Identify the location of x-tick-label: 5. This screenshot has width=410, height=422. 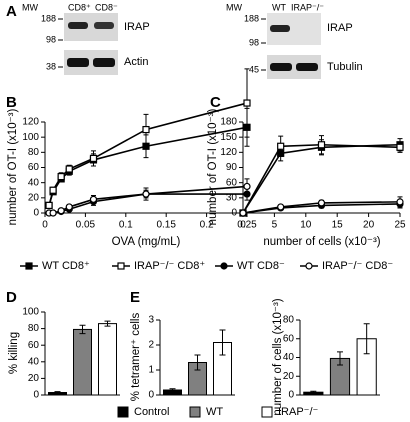
(275, 225).